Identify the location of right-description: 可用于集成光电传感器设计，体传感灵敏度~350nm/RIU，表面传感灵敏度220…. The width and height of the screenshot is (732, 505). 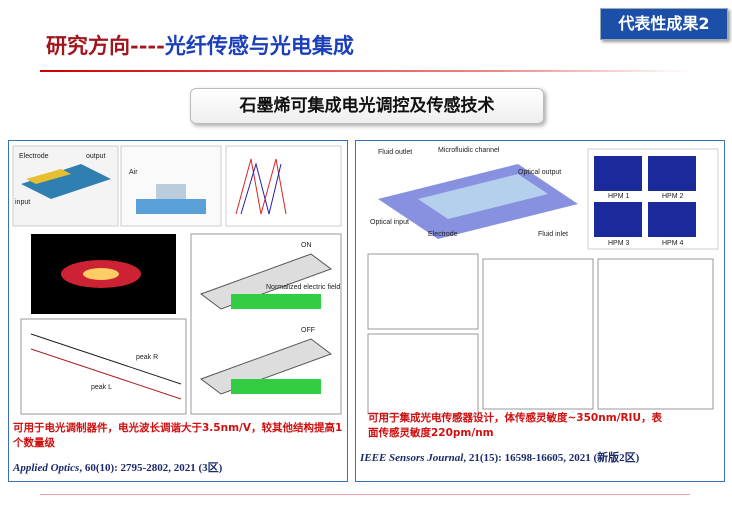
(515, 425).